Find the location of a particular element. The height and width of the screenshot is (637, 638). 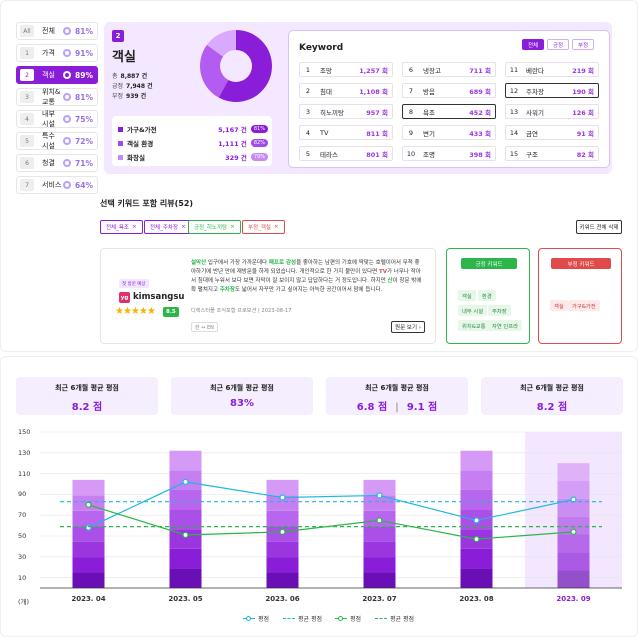

keyword-cell: 14 금연 91 회 is located at coordinates (552, 132).